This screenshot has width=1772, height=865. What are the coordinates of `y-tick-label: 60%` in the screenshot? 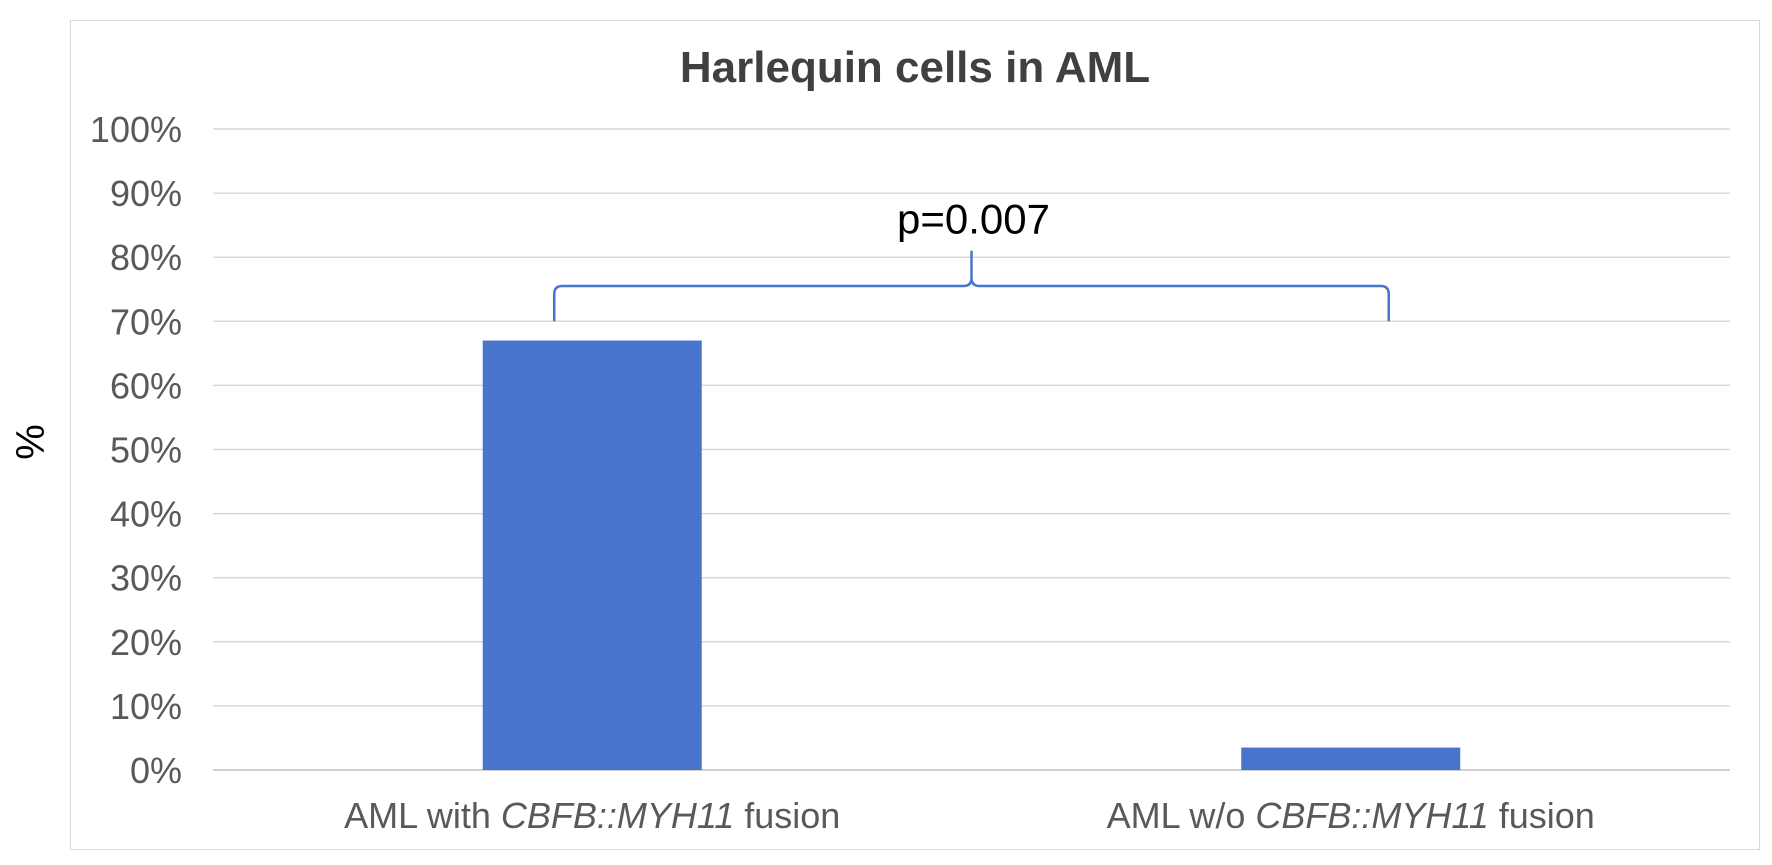 It's located at (146, 385).